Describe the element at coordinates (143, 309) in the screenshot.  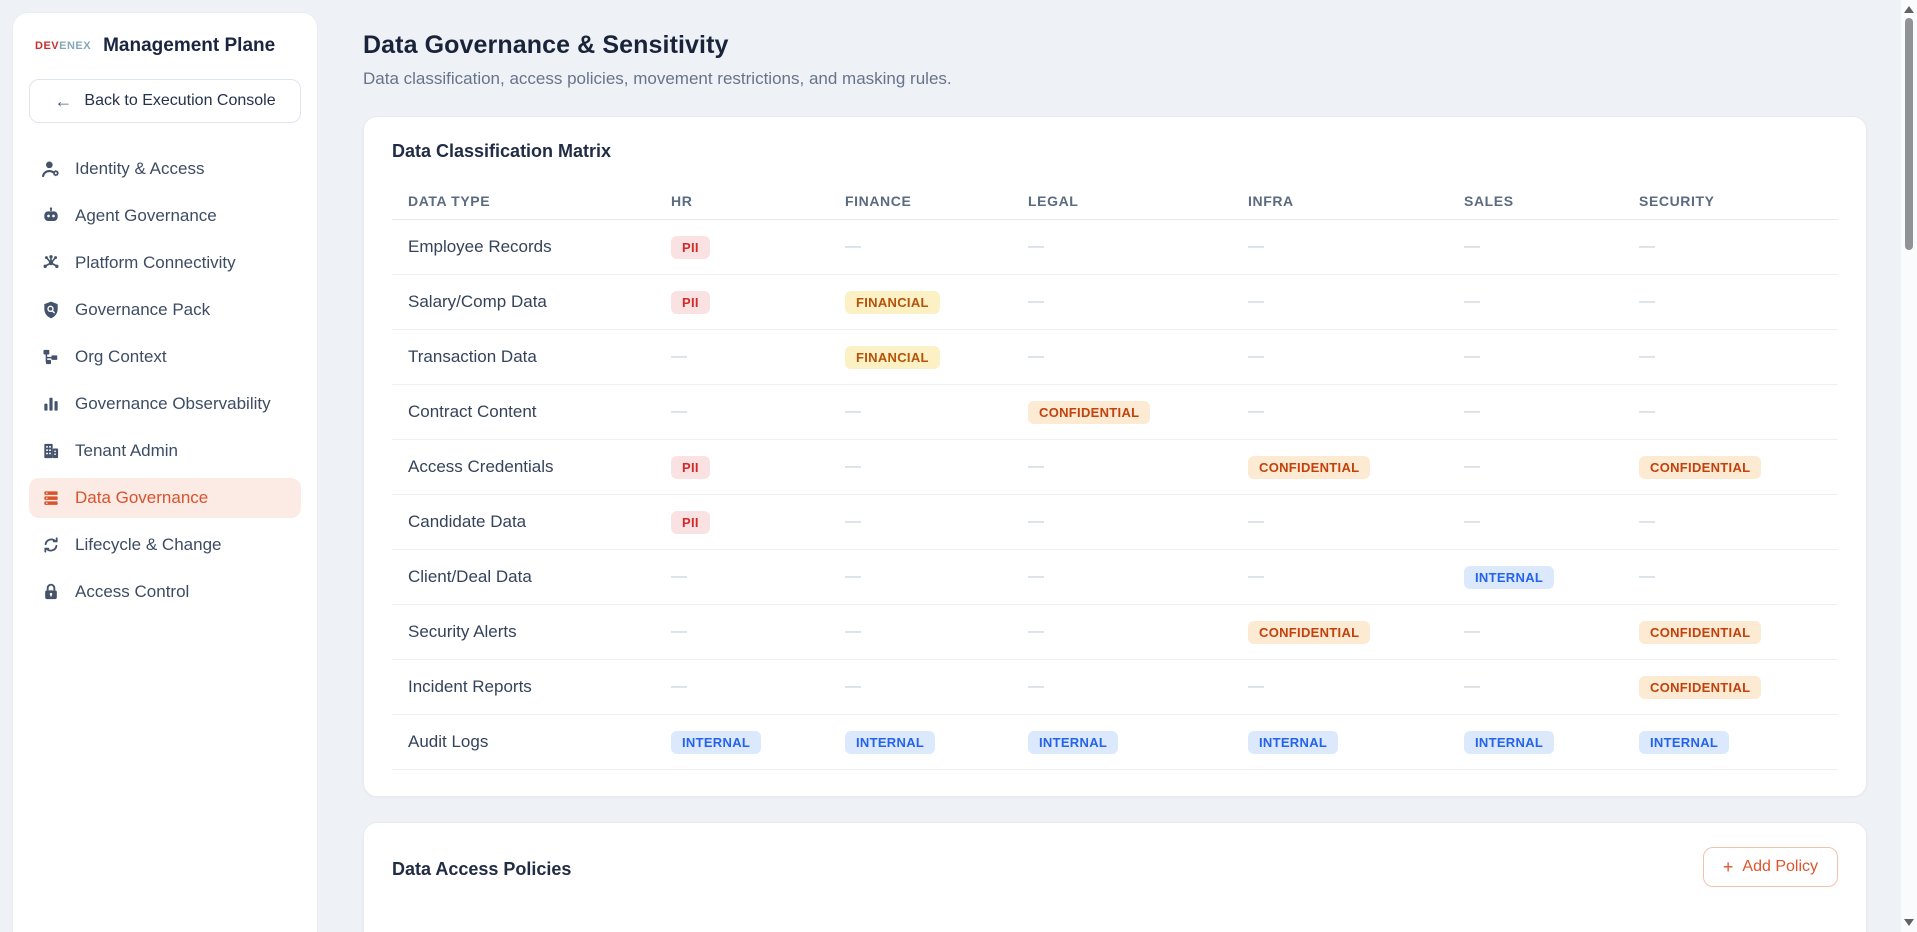
I see `sidebar-item-label: Governance Pack` at that location.